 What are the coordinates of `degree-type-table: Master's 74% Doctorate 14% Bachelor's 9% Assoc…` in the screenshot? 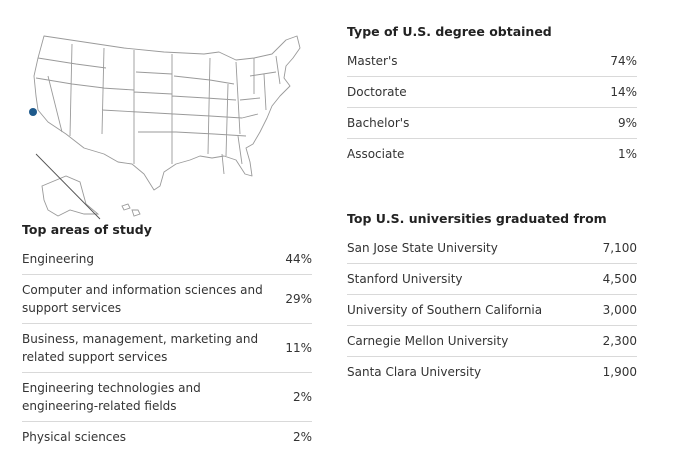 It's located at (492, 107).